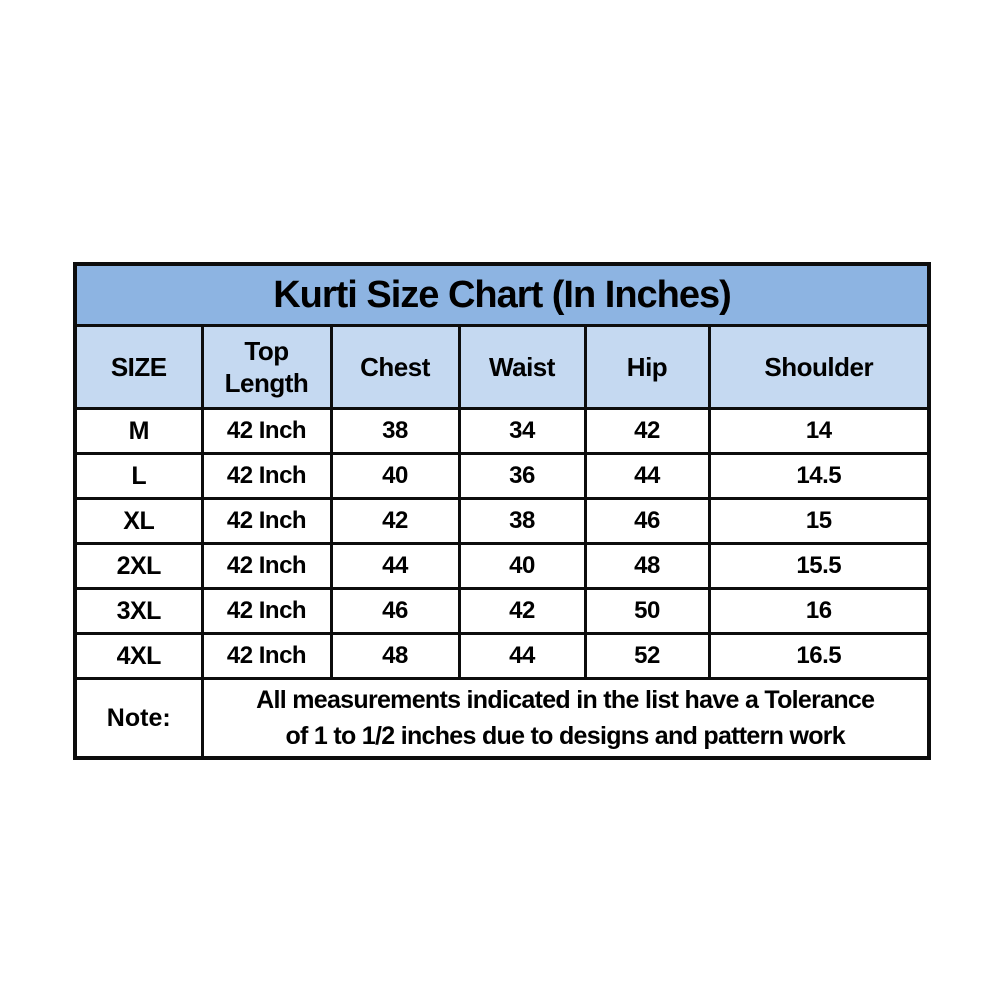  Describe the element at coordinates (647, 656) in the screenshot. I see `hip-cell: 52` at that location.